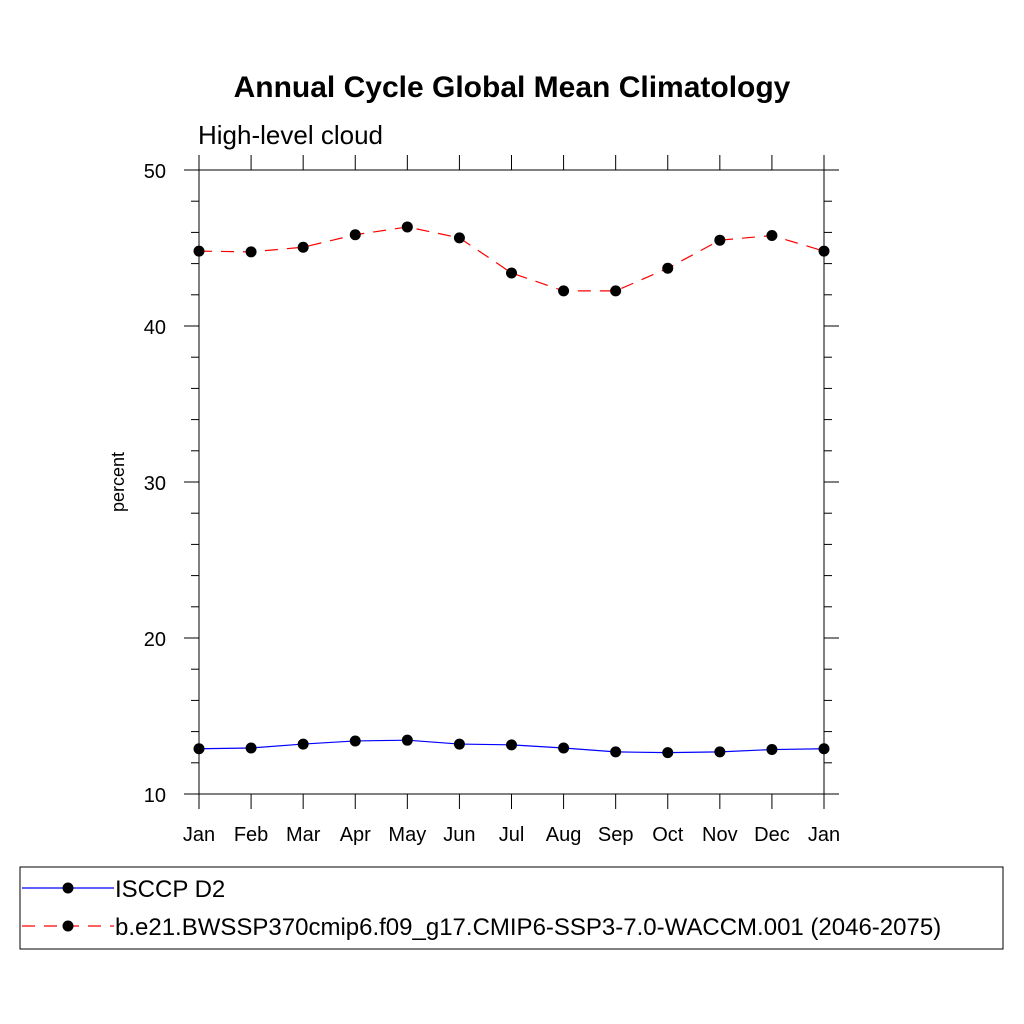 The image size is (1024, 1024). Describe the element at coordinates (512, 87) in the screenshot. I see `chart-title: Annual Cycle Global Mean Climatology` at that location.